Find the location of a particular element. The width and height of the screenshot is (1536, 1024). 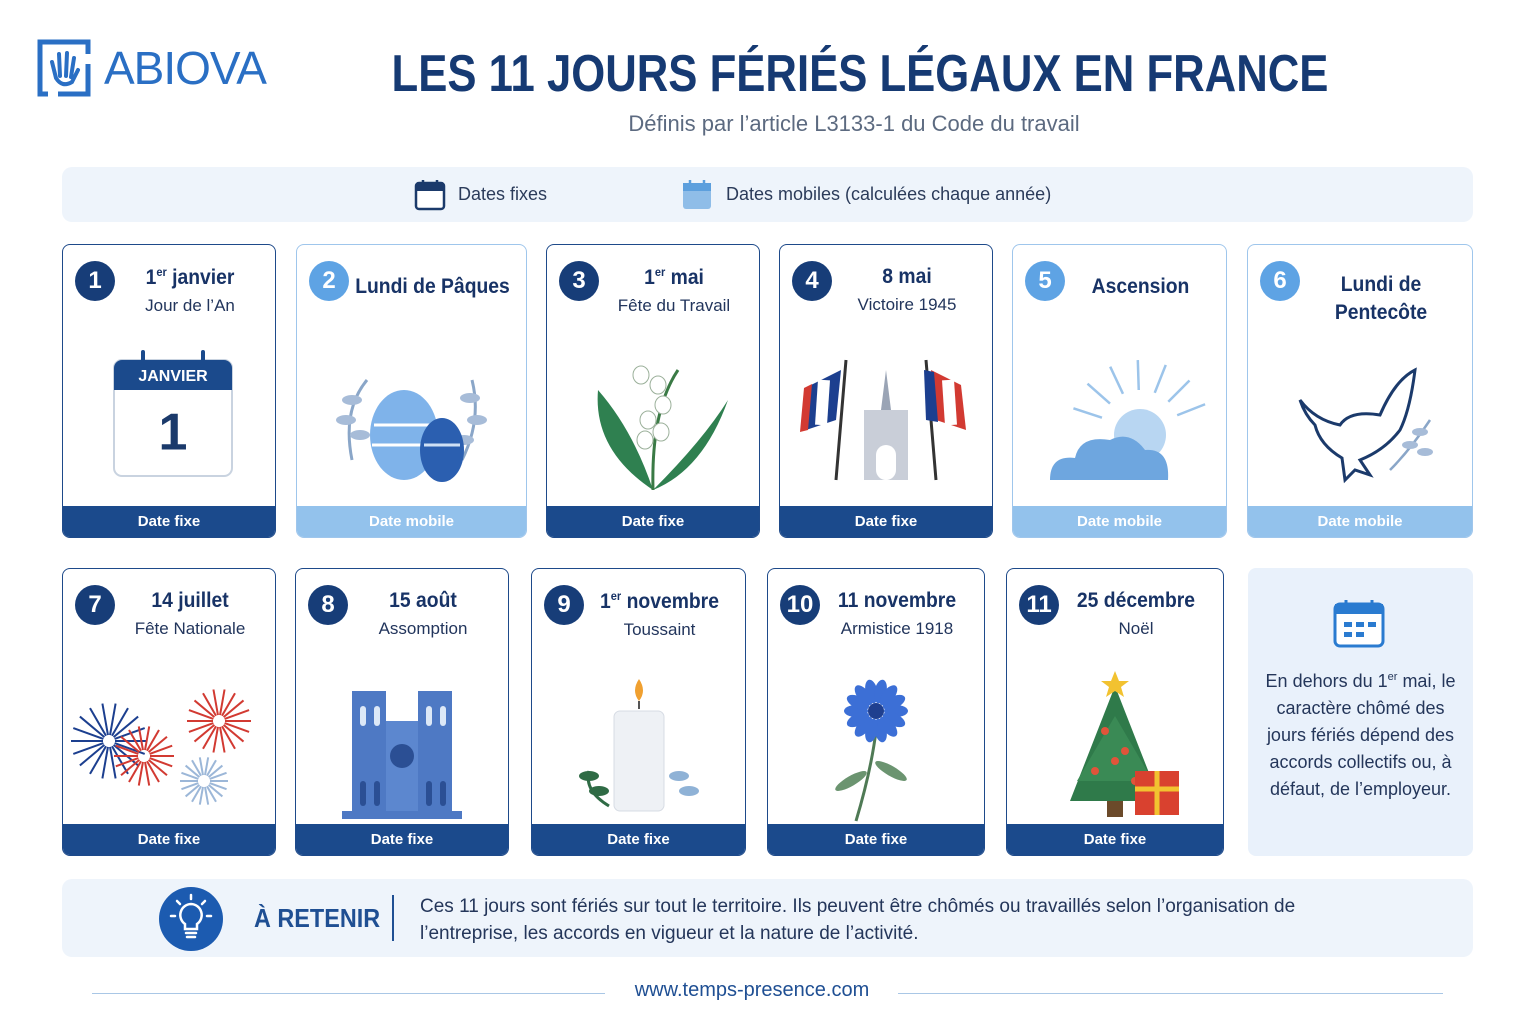

card-date: 15 août is located at coordinates (422, 601).